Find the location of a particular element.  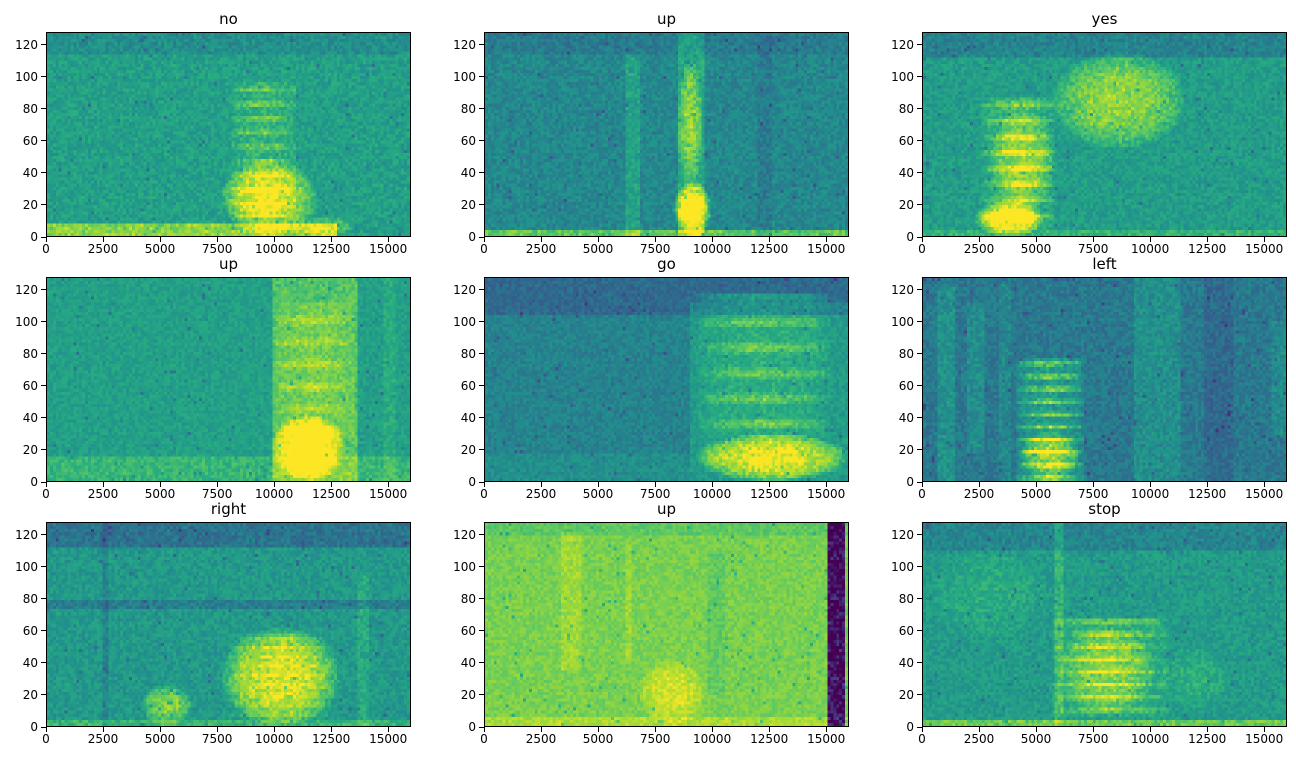

subplot-title: go is located at coordinates (666, 264).